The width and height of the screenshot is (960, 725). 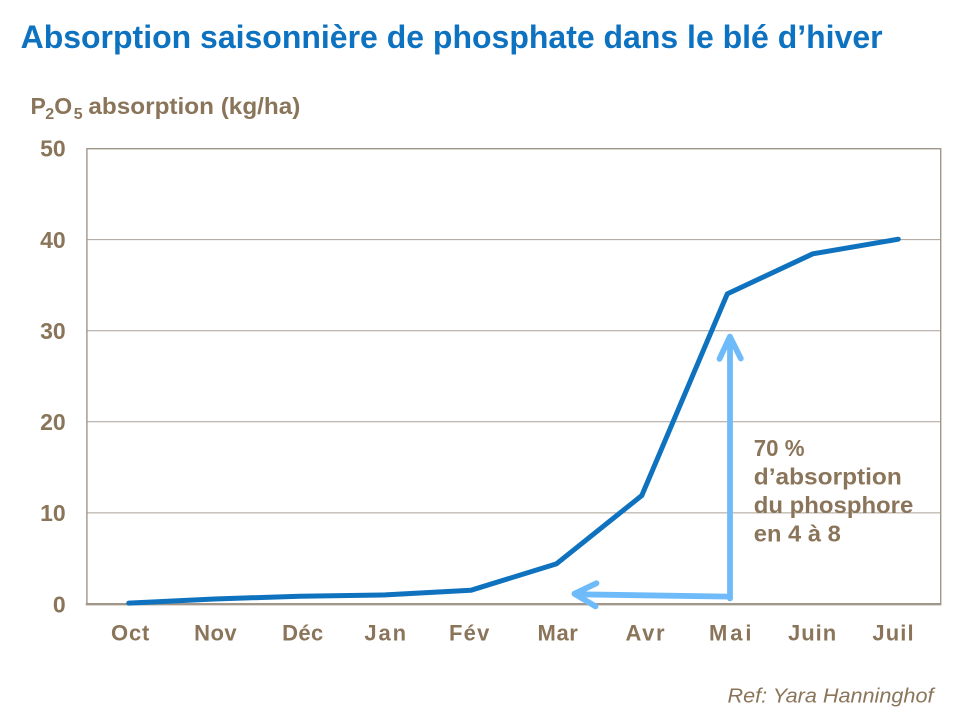 I want to click on svg-text: 0, so click(x=59, y=604).